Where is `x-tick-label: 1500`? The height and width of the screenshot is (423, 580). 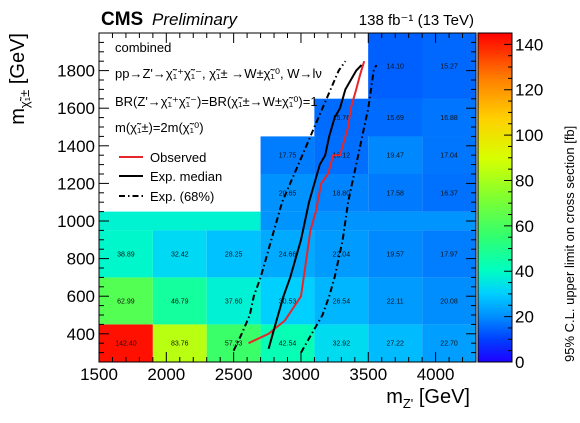
x-tick-label: 1500 is located at coordinates (99, 374).